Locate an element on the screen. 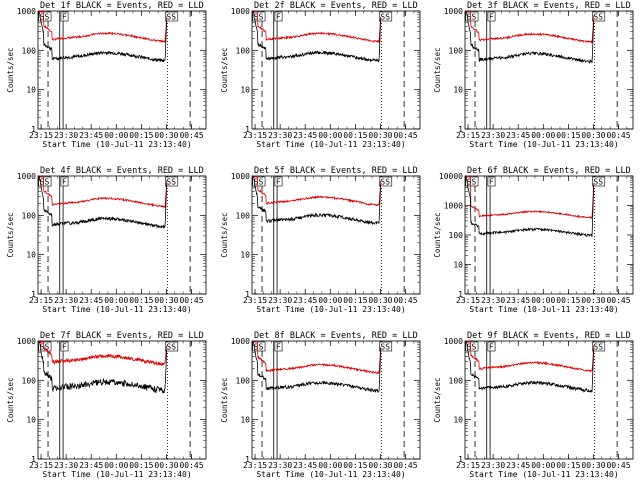  panel-title: Det 2f BLACK = Events, RED = LLD is located at coordinates (336, 6).